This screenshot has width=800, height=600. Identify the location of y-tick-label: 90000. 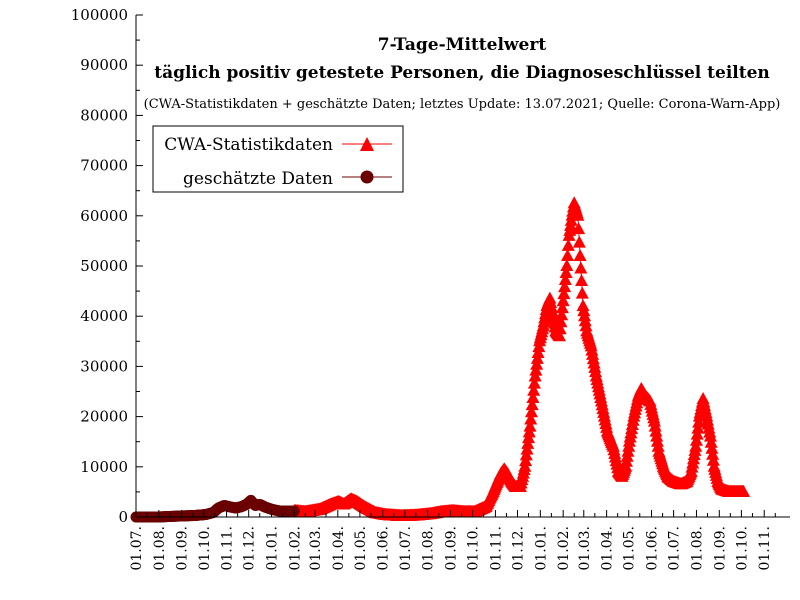
(104, 65).